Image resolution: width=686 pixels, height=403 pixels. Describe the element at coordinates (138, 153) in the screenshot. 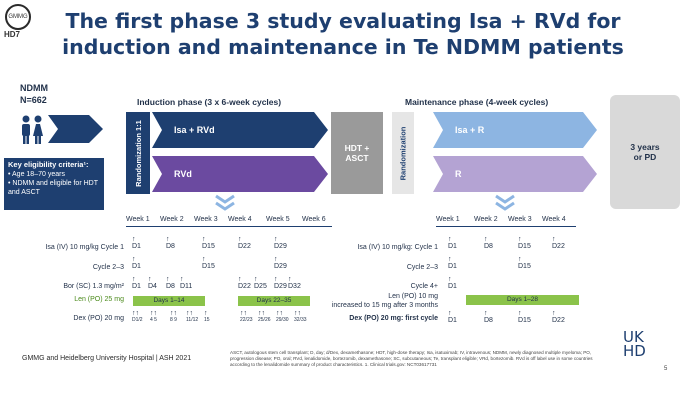

I see `induction-randomization: Randomization 1:1` at that location.